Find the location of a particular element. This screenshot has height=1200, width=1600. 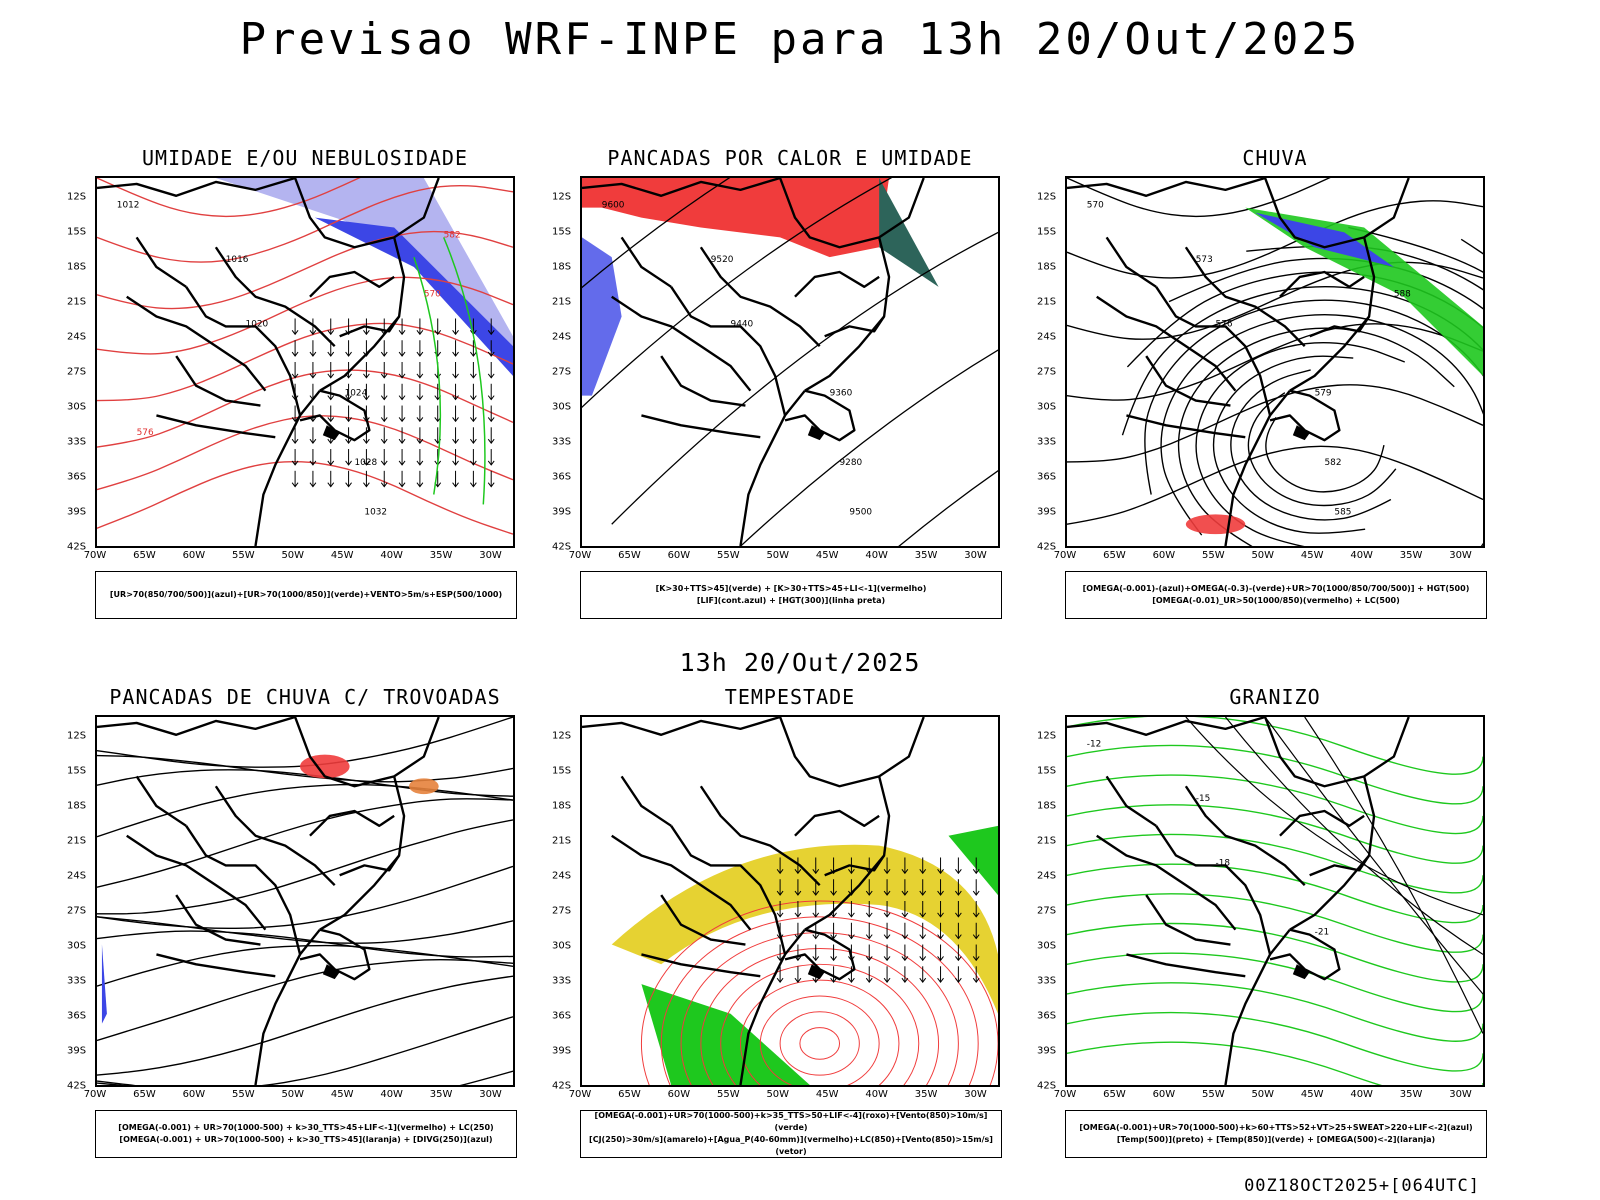

contour-value-label: 1024 is located at coordinates (356, 394).